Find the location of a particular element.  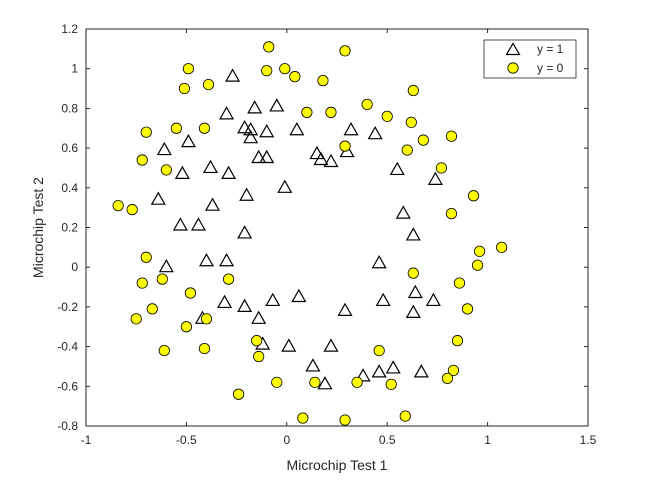

y-tick-label: 0.2 is located at coordinates (69, 228).